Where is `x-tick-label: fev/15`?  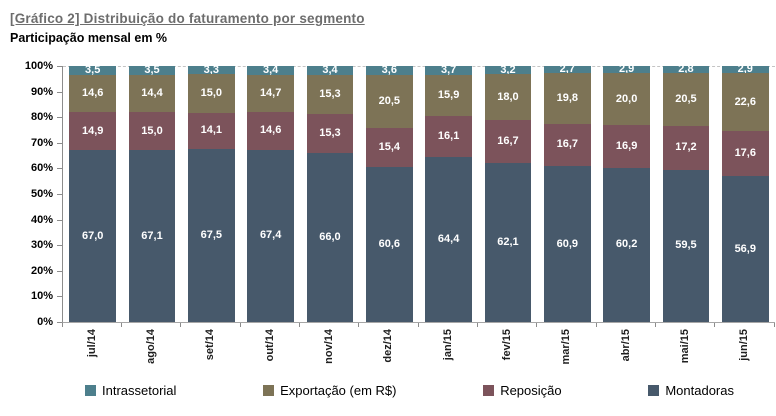
x-tick-label: fev/15 is located at coordinates (506, 345).